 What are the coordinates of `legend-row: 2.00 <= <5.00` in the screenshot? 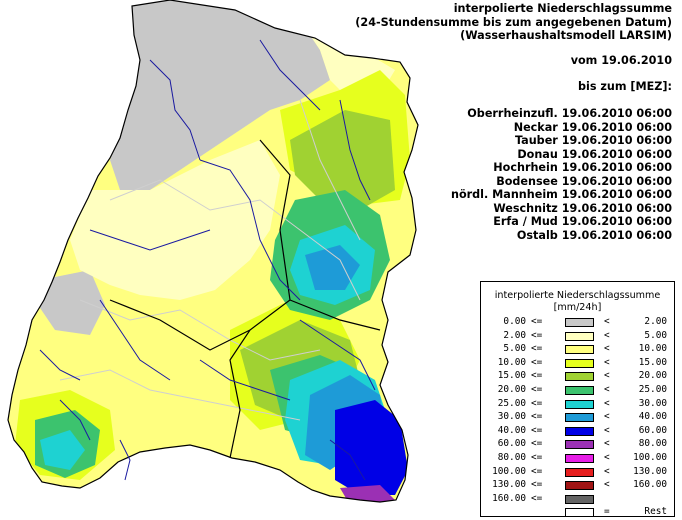 It's located at (577, 337).